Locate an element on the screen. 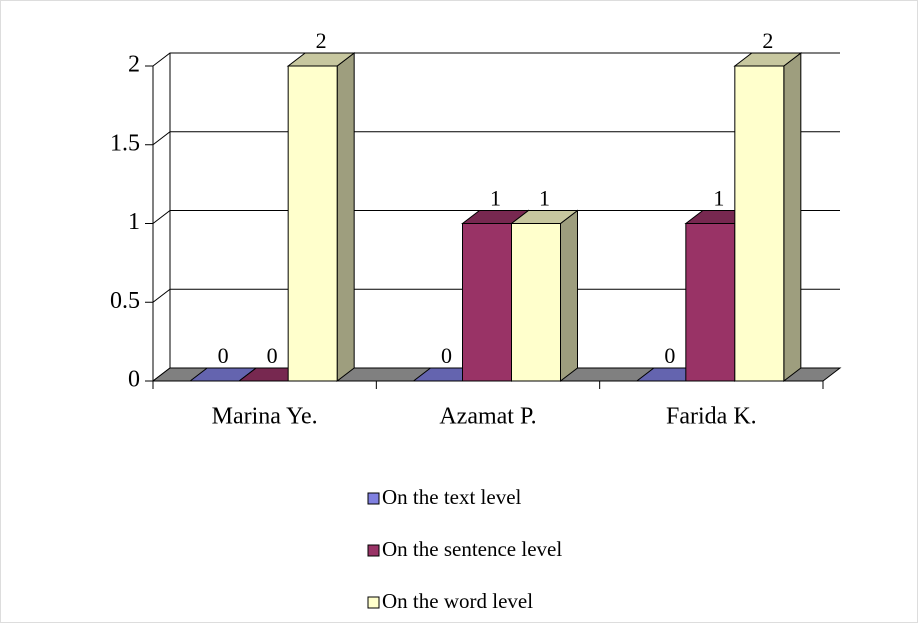 This screenshot has width=919, height=624. y-tick-label: 1 is located at coordinates (134, 222).